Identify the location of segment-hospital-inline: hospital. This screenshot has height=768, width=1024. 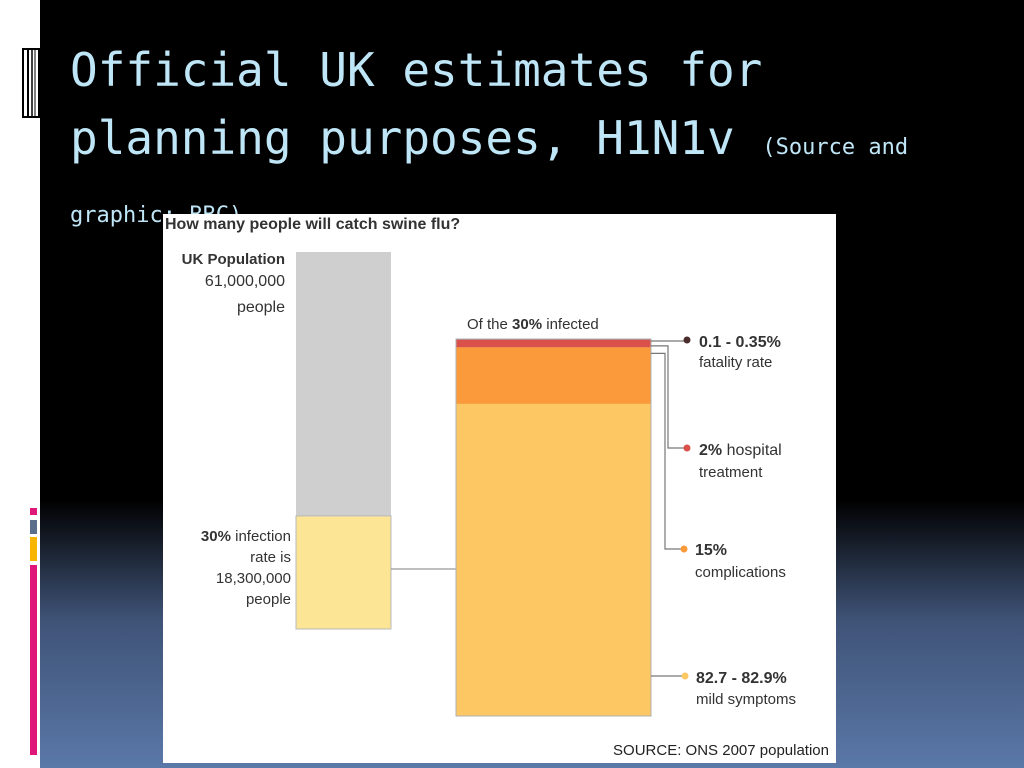
(754, 450).